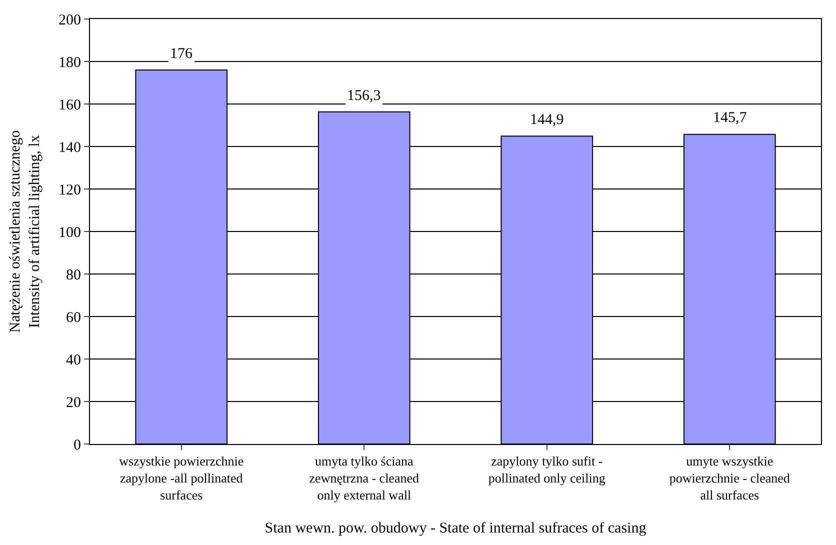 The image size is (836, 545). I want to click on data-label: 156,3, so click(364, 96).